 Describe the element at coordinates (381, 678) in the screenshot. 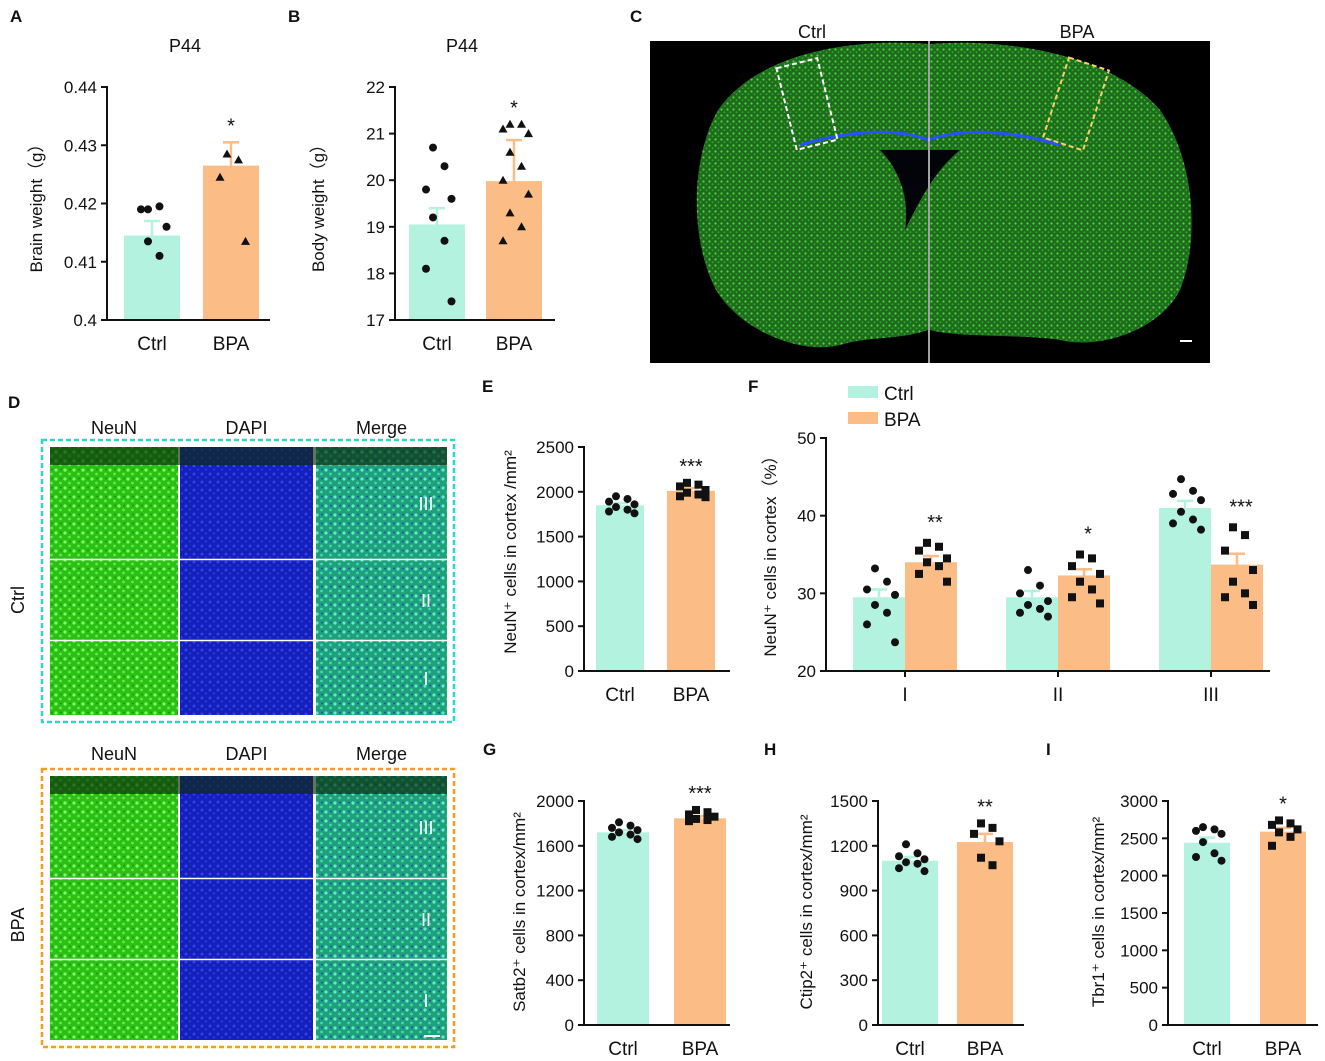

I see `micrograph-merge-layer-I` at that location.